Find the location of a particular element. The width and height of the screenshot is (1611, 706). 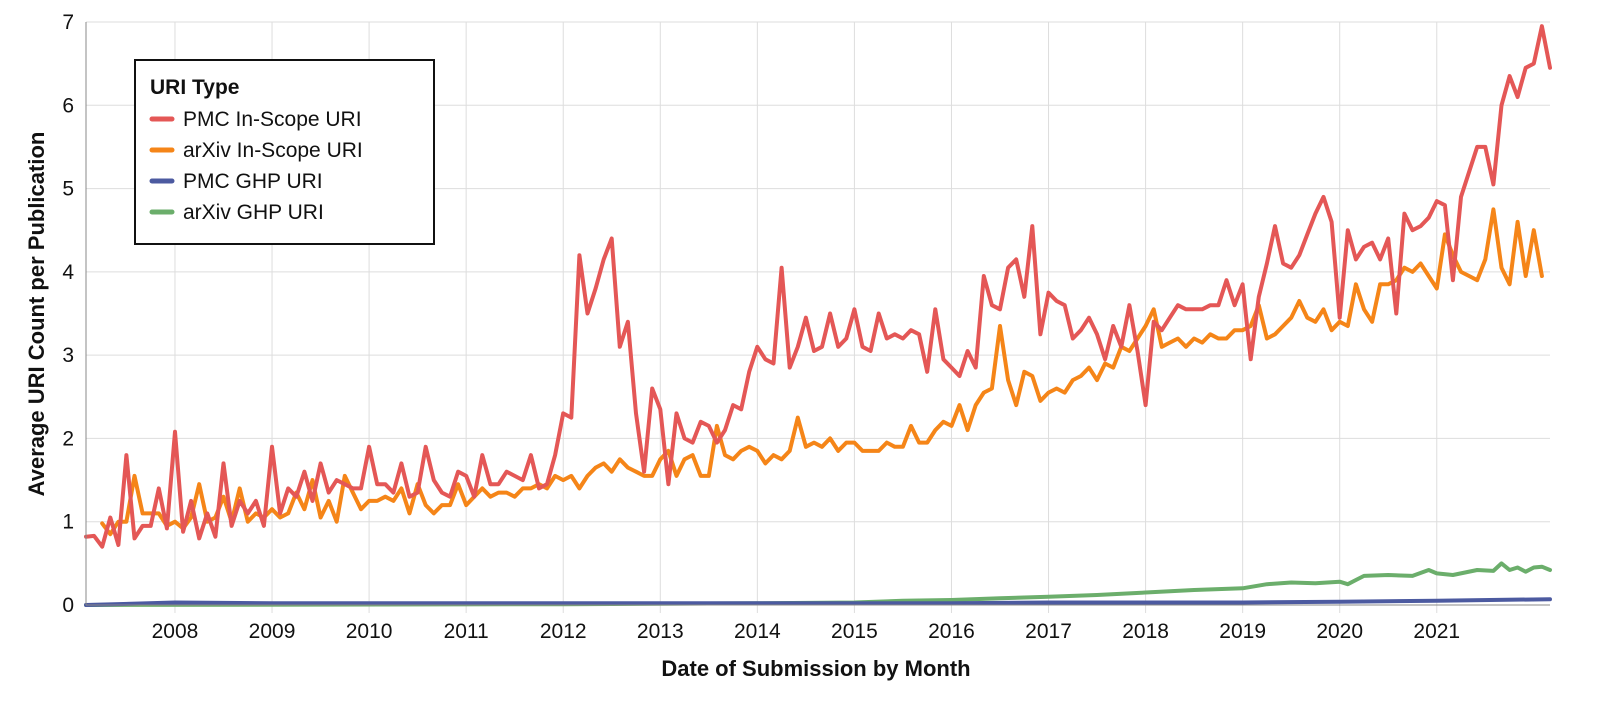

x-tick-label: 2013 is located at coordinates (660, 631).